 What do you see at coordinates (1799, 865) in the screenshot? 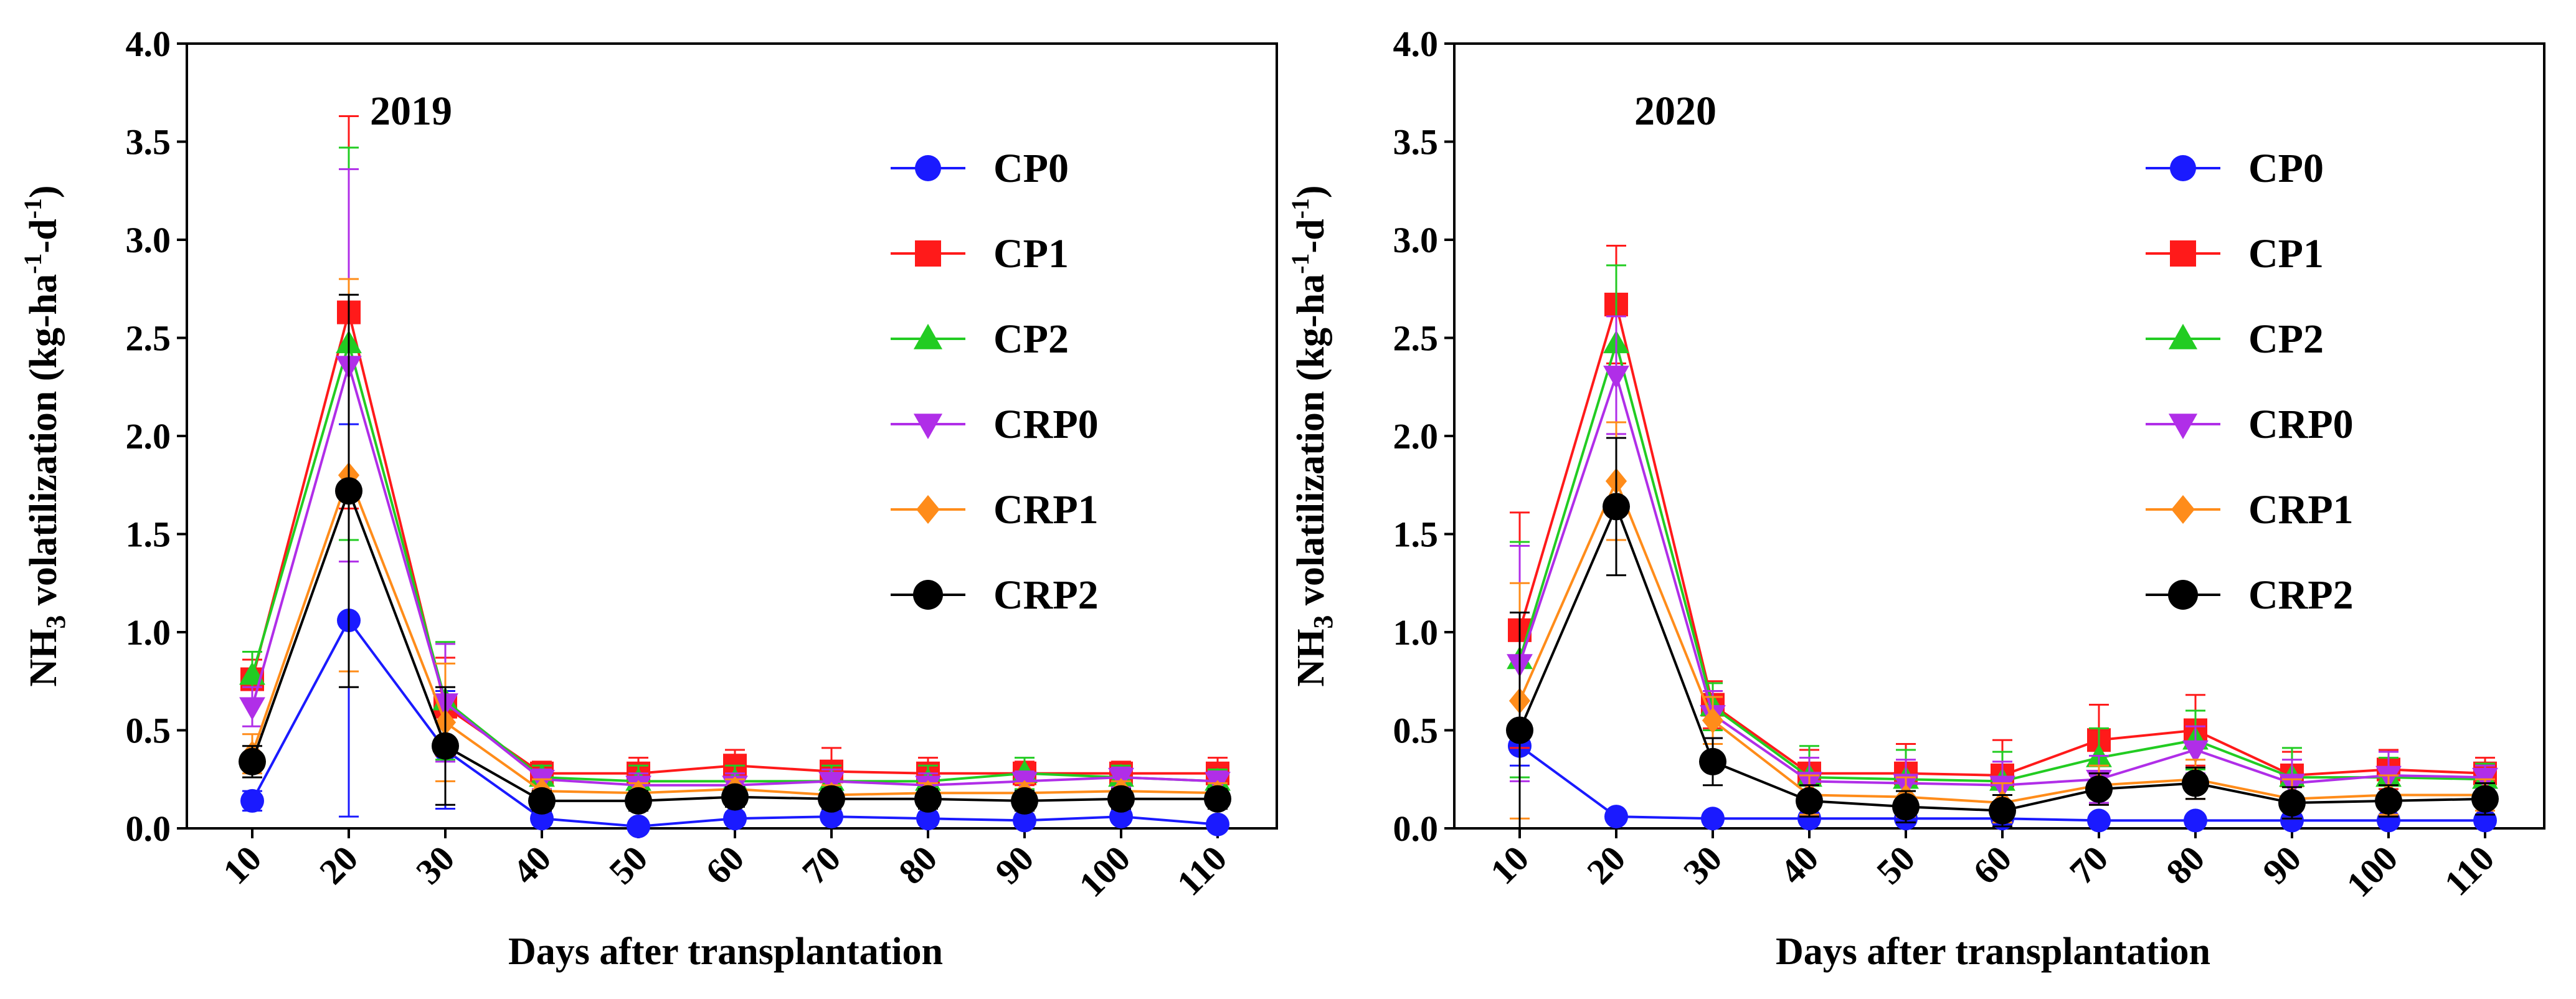
I see `x-tick-label: 40` at bounding box center [1799, 865].